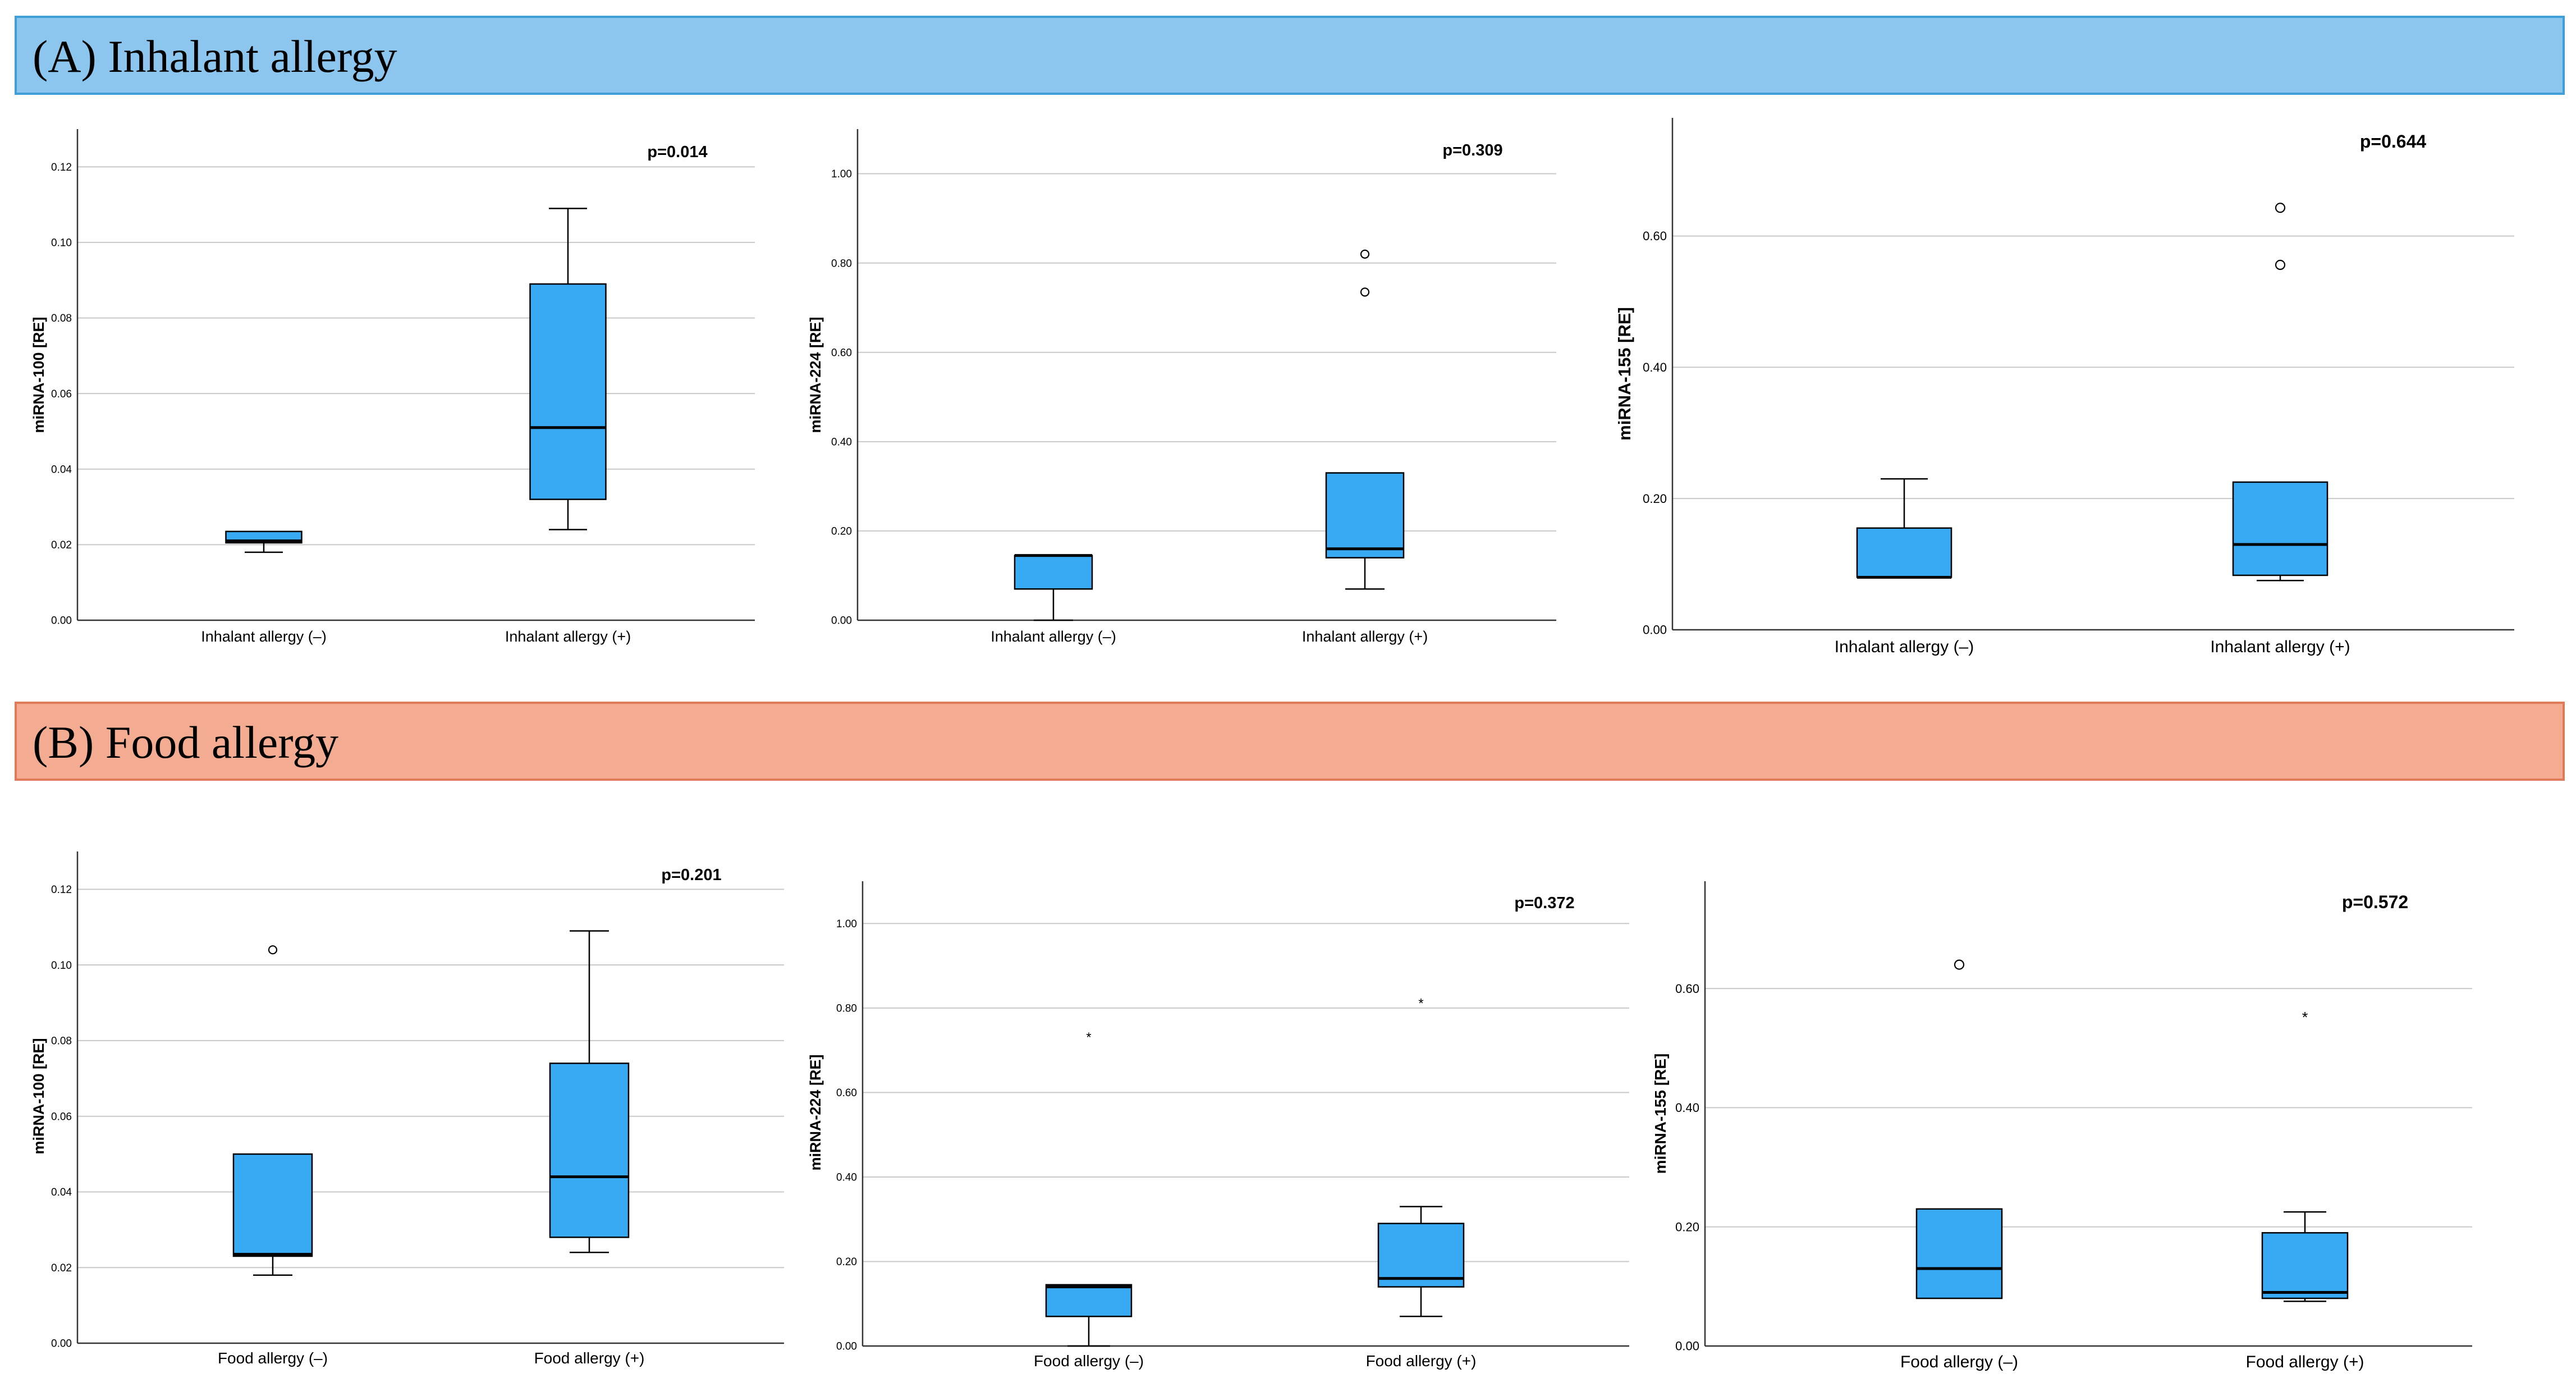 This screenshot has width=2576, height=1378. What do you see at coordinates (1544, 903) in the screenshot?
I see `p-value-label: p=0.372` at bounding box center [1544, 903].